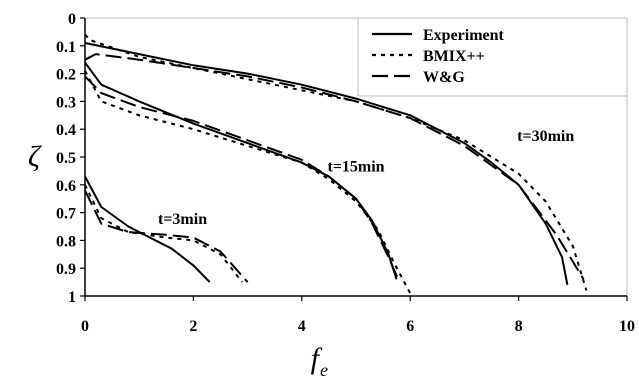  I want to click on x-axis-ticks: 0 2 4 6 8 10, so click(358, 315).